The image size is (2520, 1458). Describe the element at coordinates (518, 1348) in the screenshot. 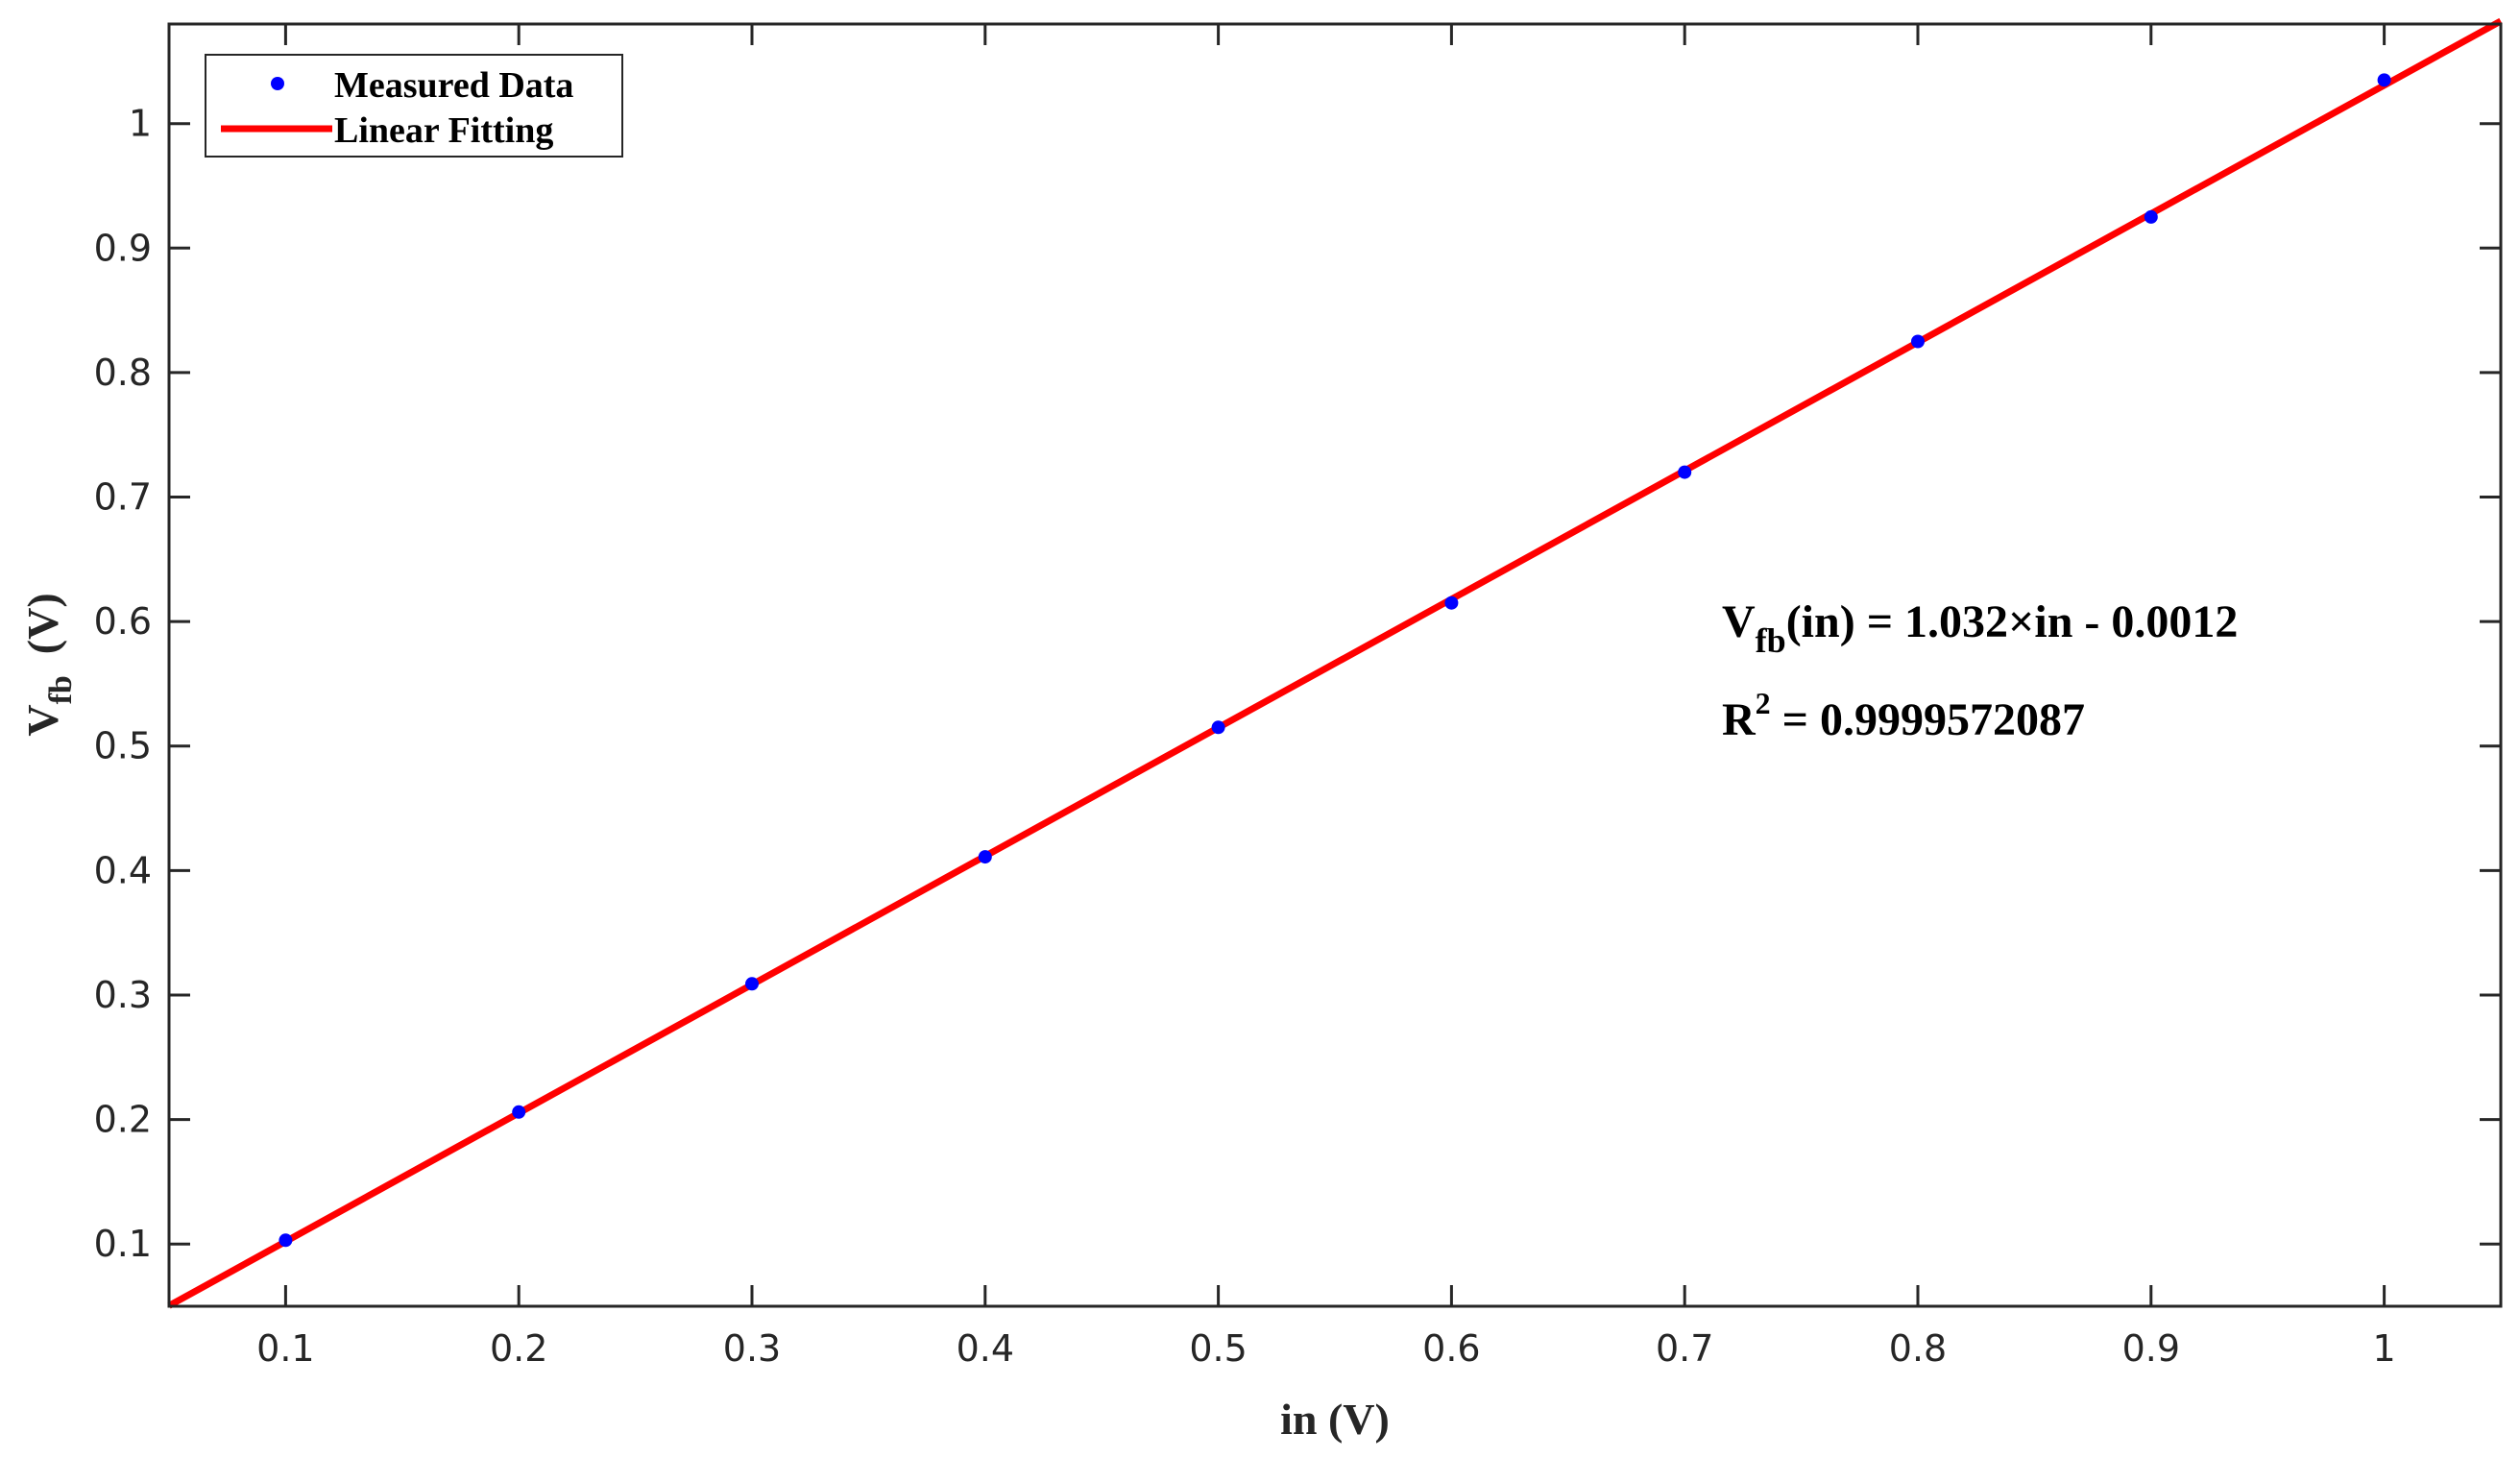

I see `x-tick-label: 0.2` at that location.